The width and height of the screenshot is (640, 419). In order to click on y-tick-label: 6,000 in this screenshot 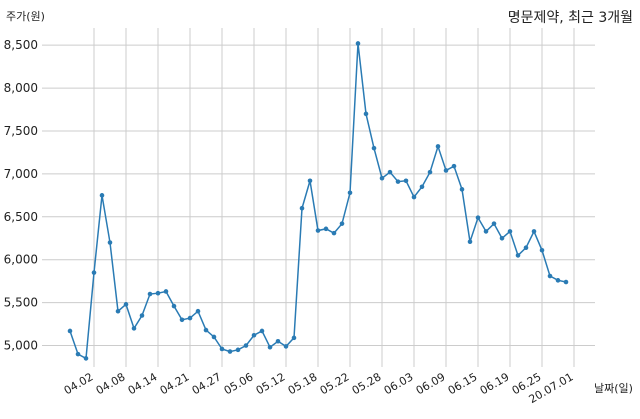, I will do `click(21, 260)`.